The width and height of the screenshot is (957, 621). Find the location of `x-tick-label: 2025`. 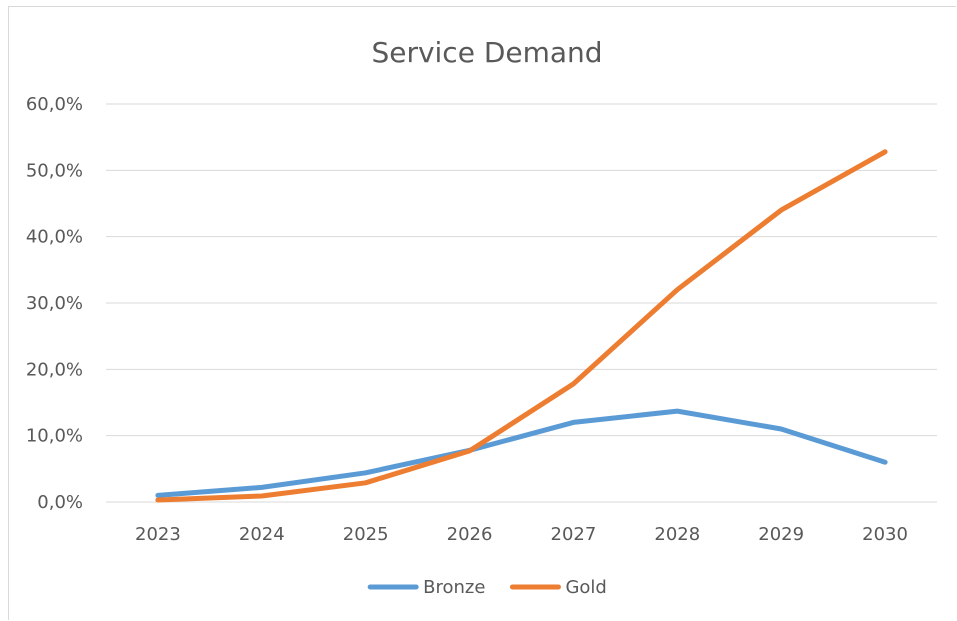

x-tick-label: 2025 is located at coordinates (366, 534).